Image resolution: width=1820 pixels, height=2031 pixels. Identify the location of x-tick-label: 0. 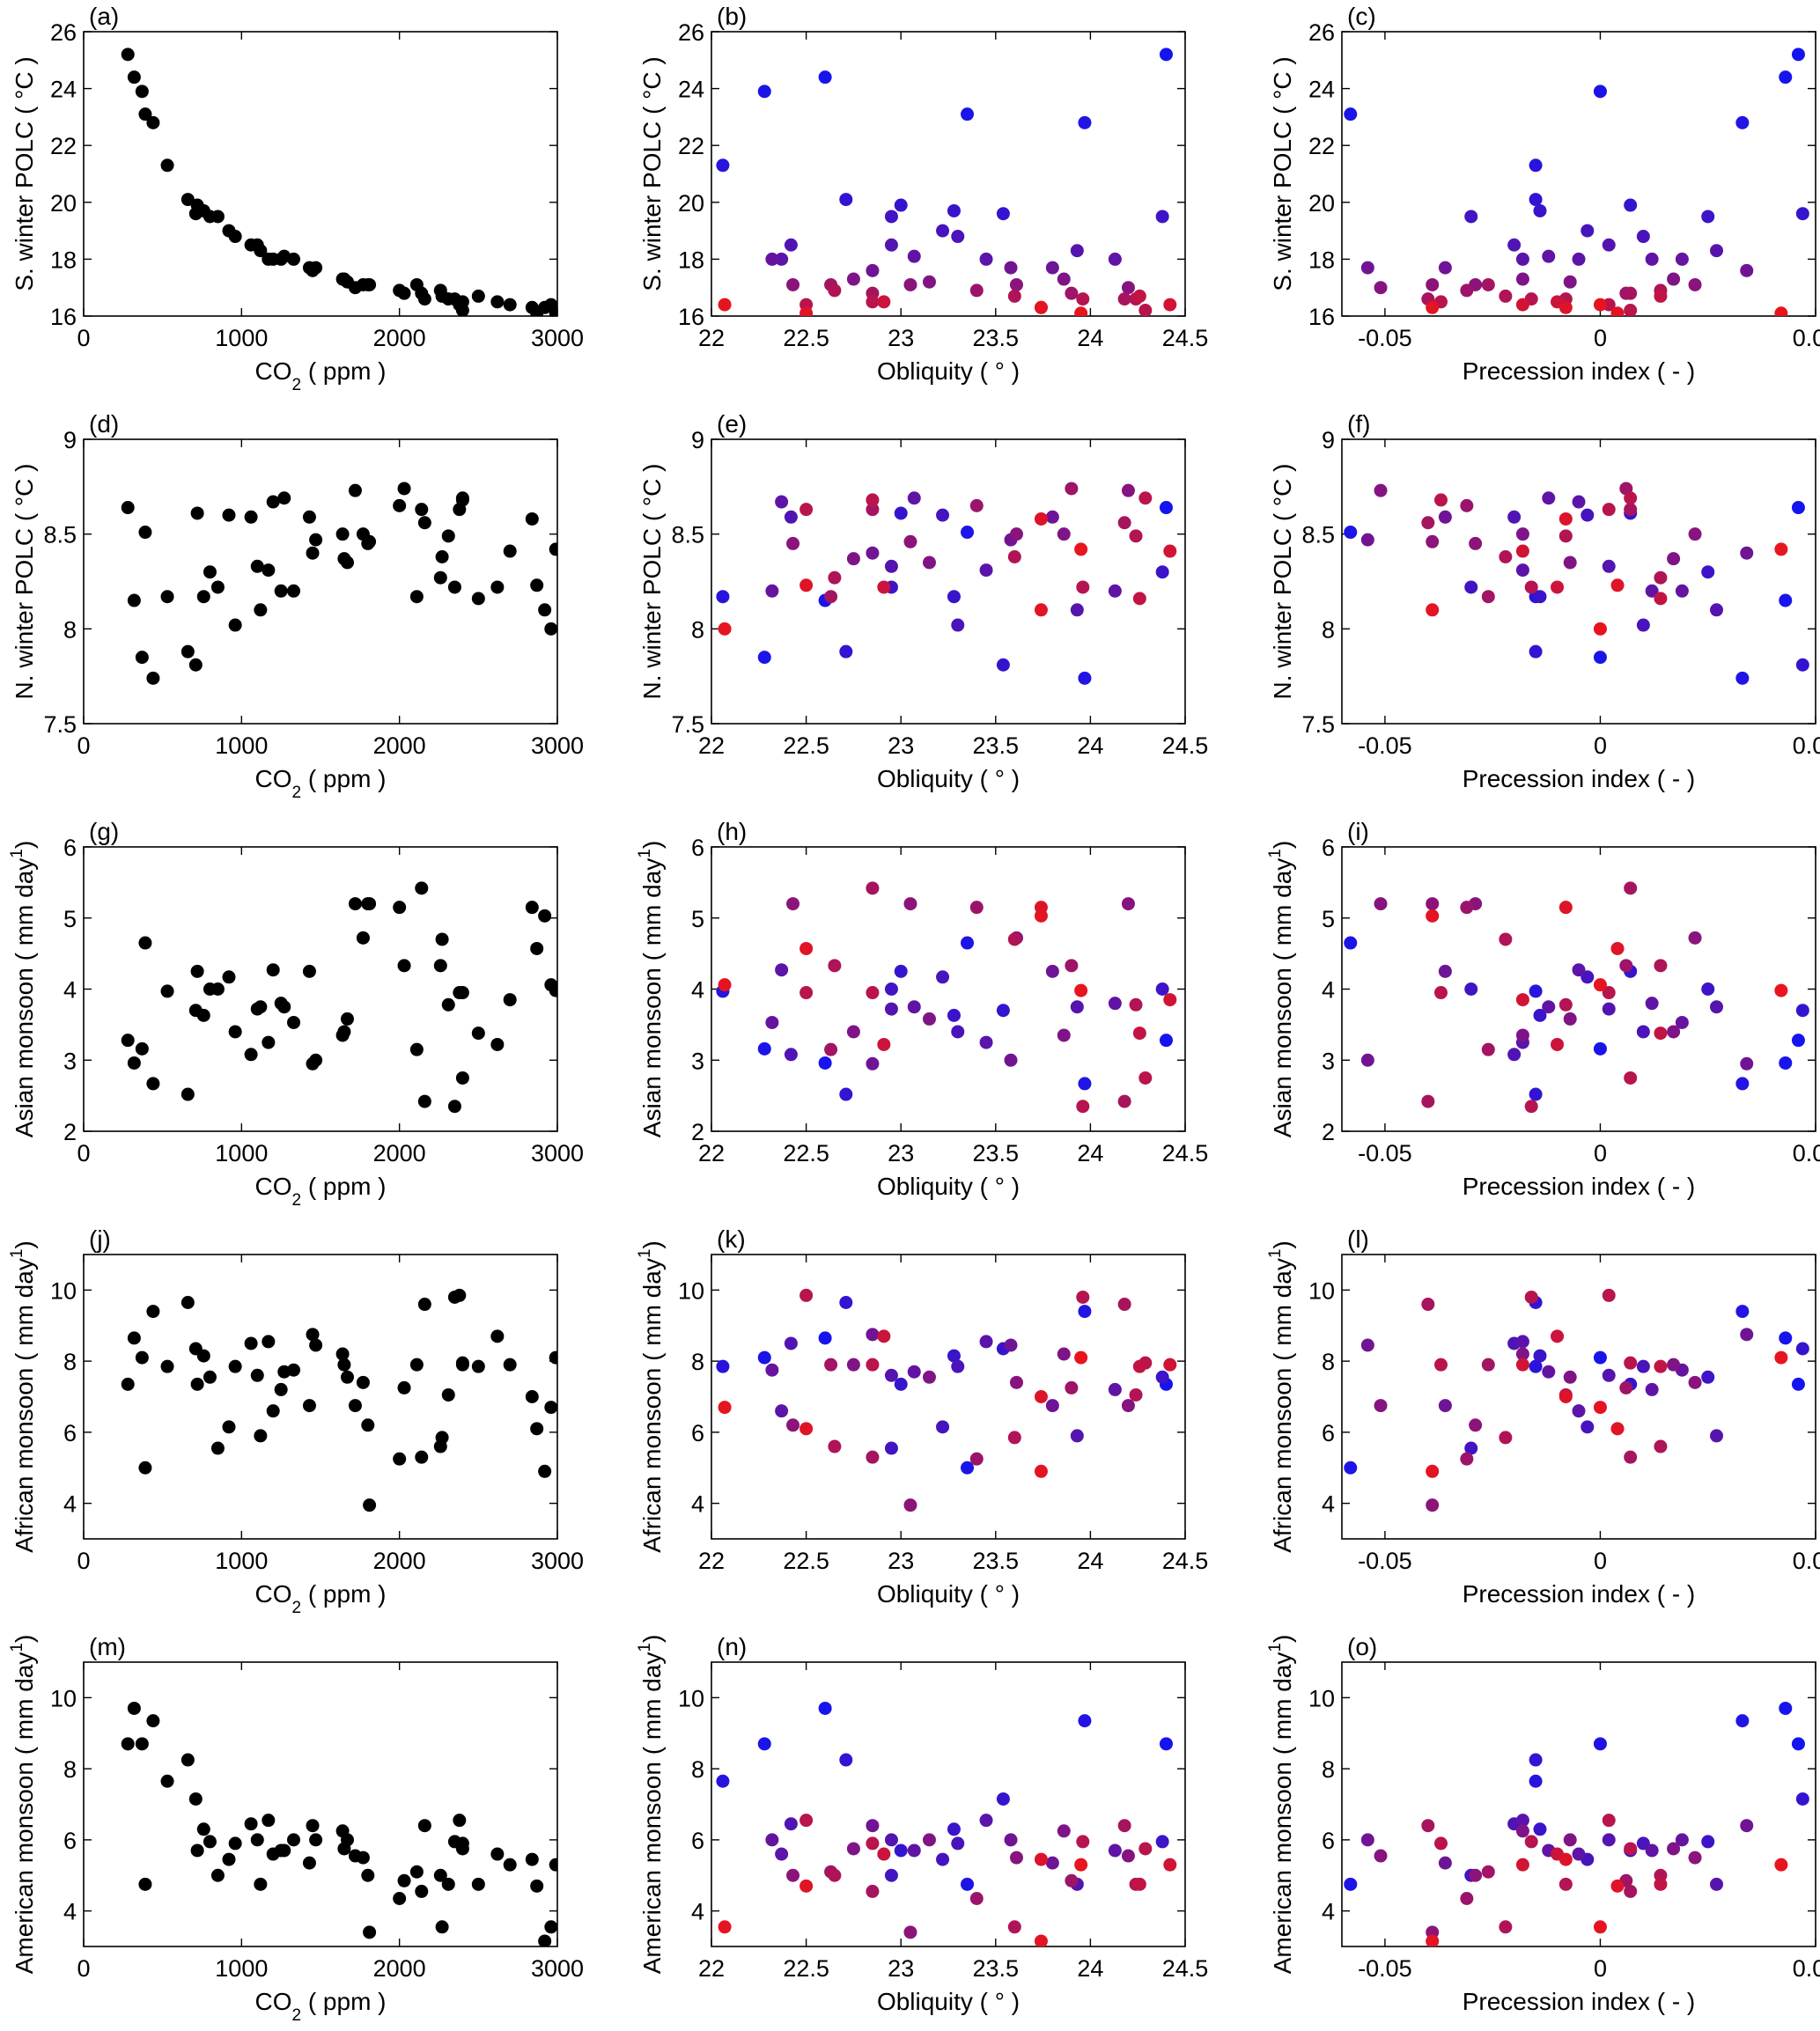
(1600, 1153).